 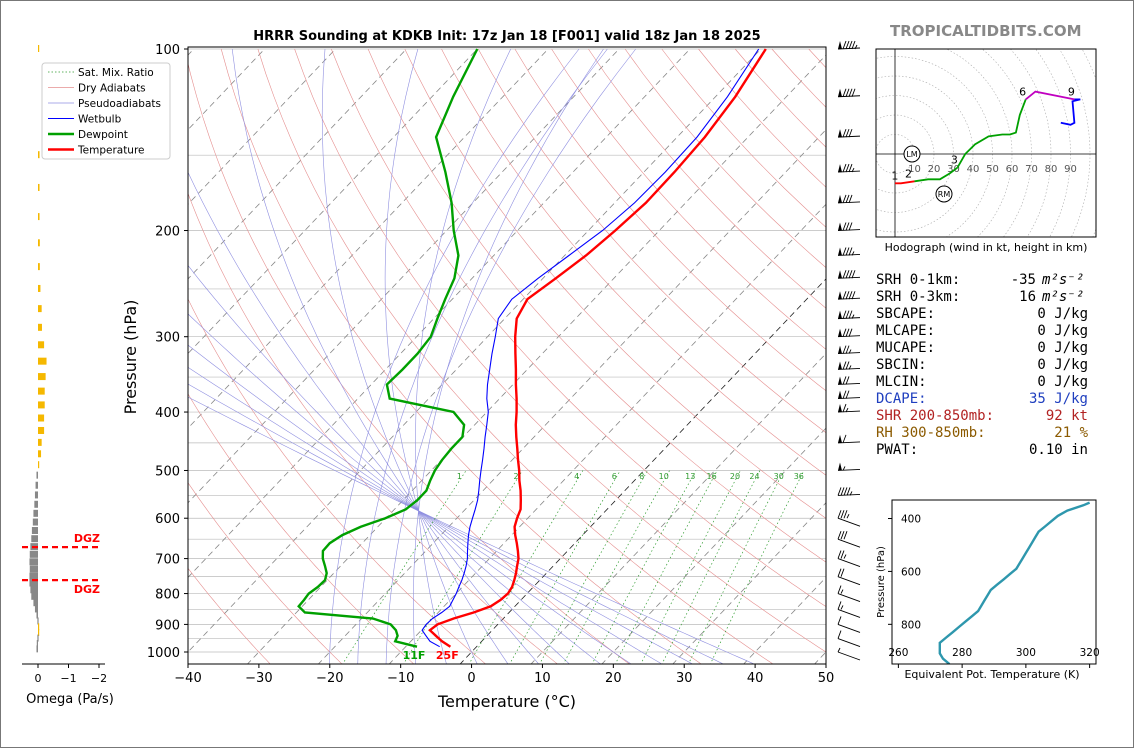 What do you see at coordinates (931, 433) in the screenshot?
I see `stat-label: RH 300-850mb:` at bounding box center [931, 433].